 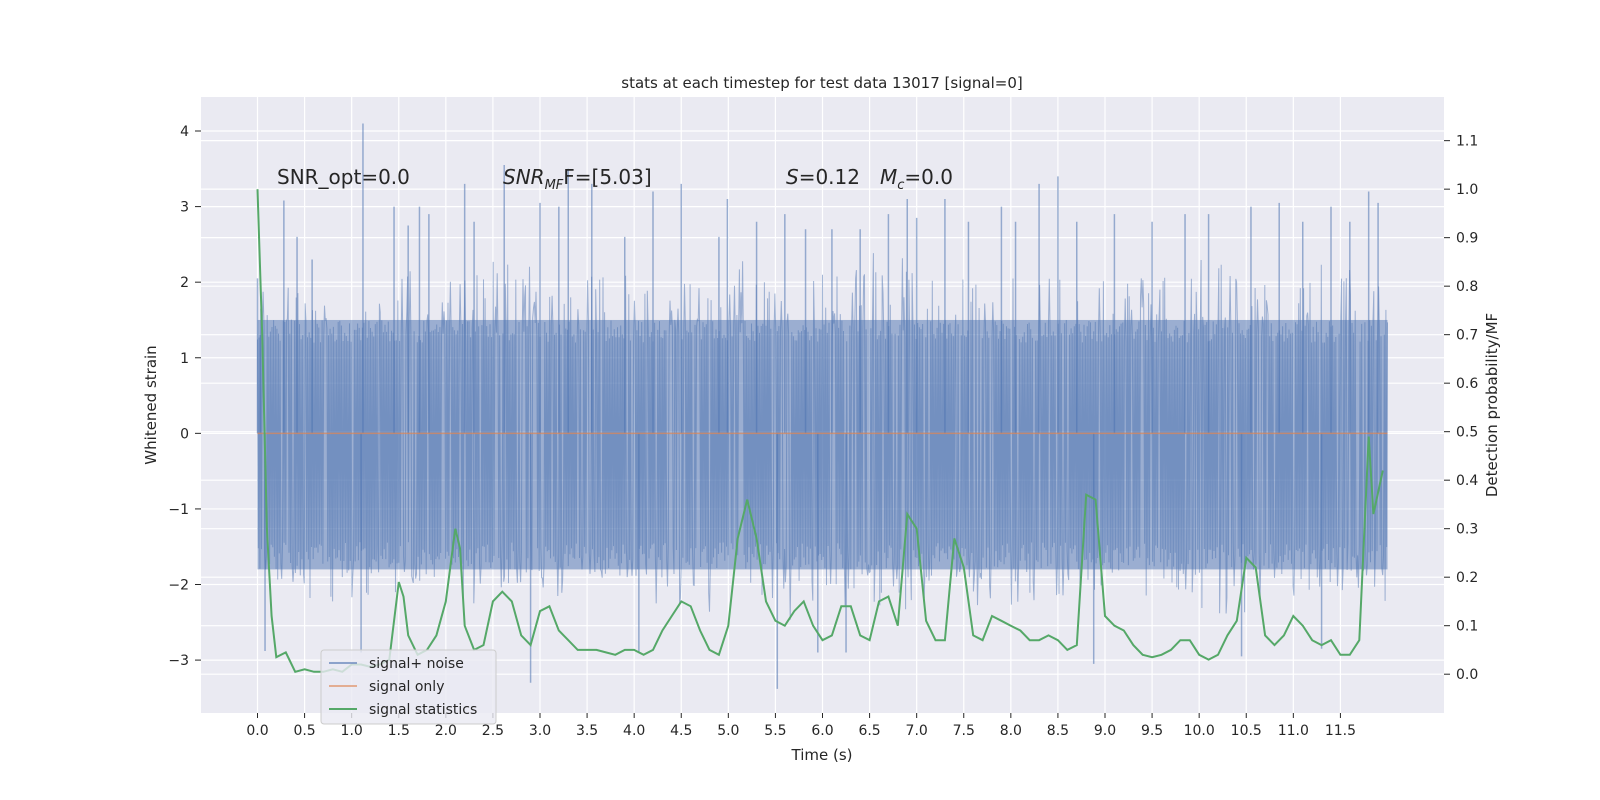 What do you see at coordinates (184, 434) in the screenshot?
I see `y-left-tick-label: 0` at bounding box center [184, 434].